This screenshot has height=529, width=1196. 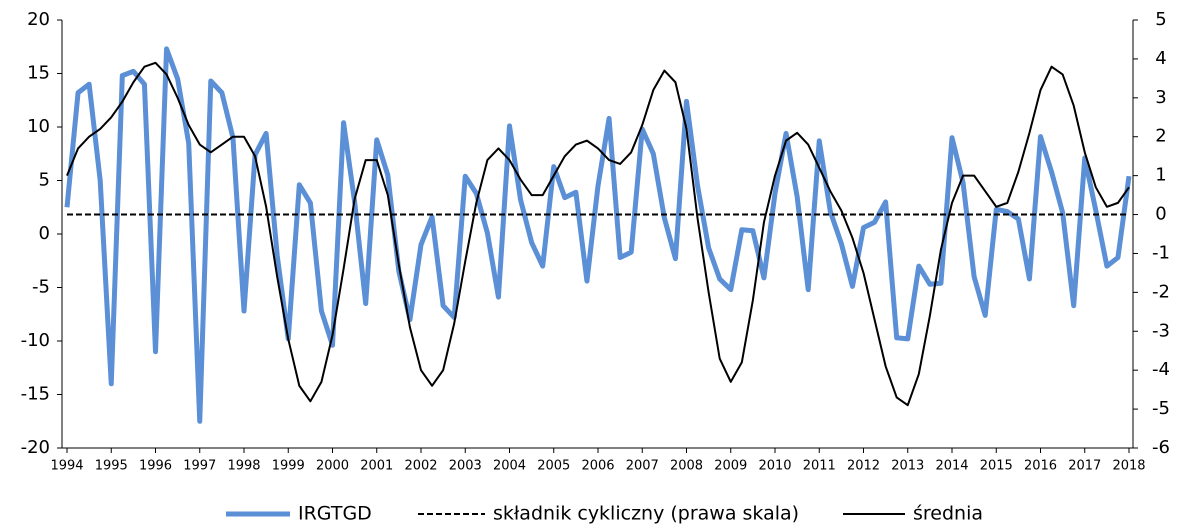 What do you see at coordinates (597, 466) in the screenshot?
I see `x-tick-label: 2006` at bounding box center [597, 466].